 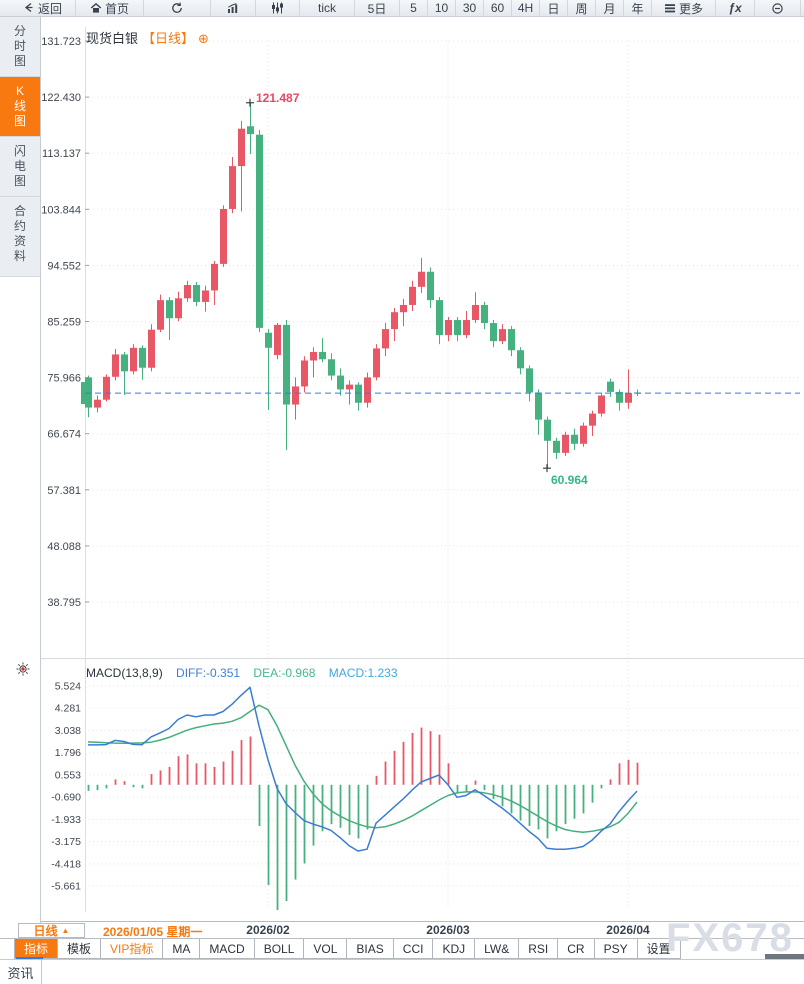 What do you see at coordinates (784, 956) in the screenshot?
I see `scrollbar-thumb` at bounding box center [784, 956].